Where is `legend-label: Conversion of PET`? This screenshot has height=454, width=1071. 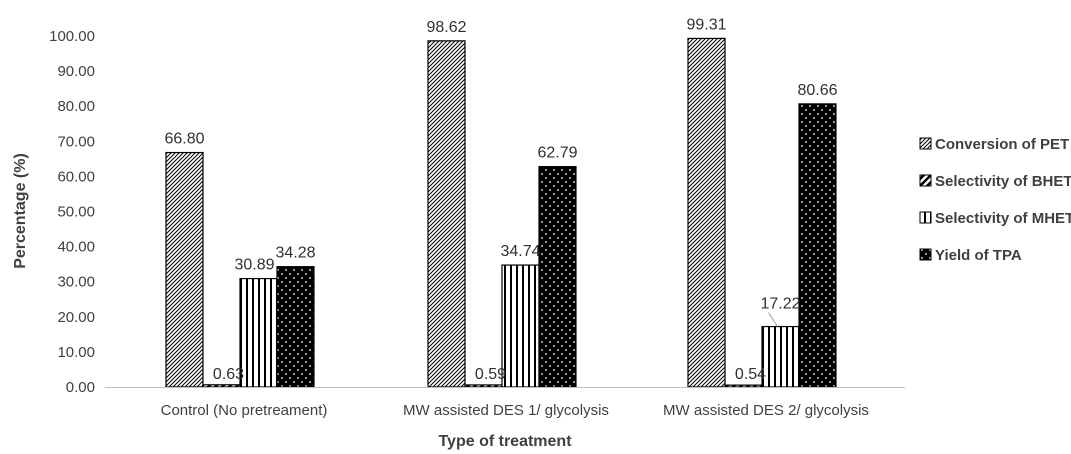
legend-label: Conversion of PET is located at coordinates (1002, 144).